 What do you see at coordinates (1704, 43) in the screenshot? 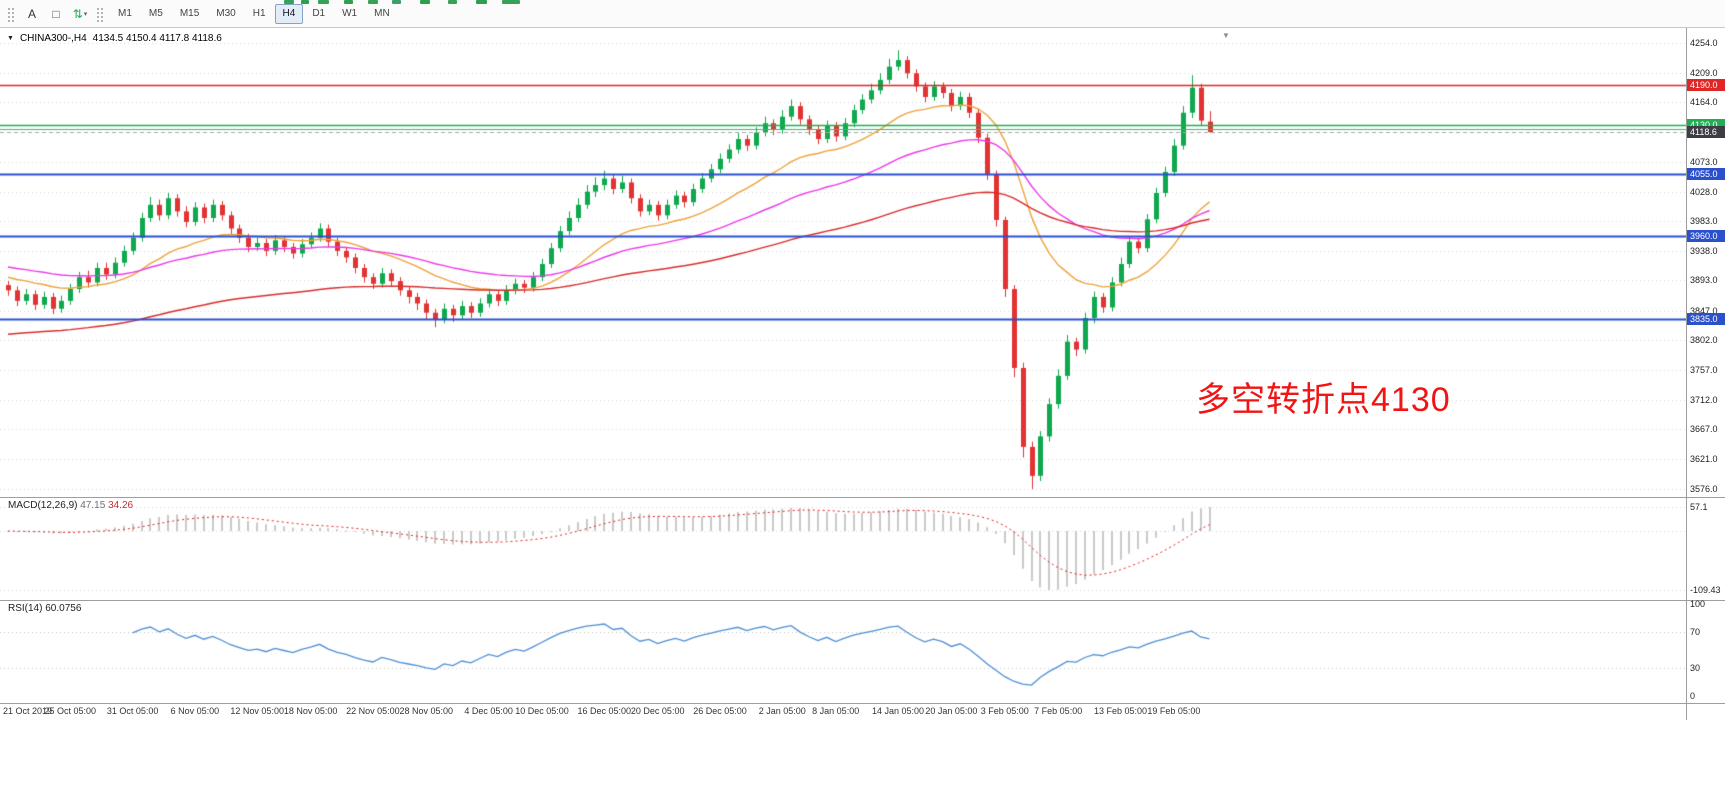
I see `price-tick-label: 4254.0` at bounding box center [1704, 43].